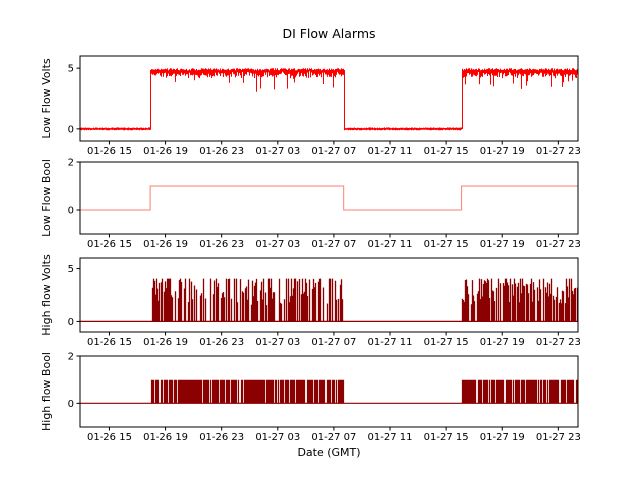 This screenshot has height=480, width=640. What do you see at coordinates (46, 98) in the screenshot?
I see `y-axis-label-low-flow-volts: Low Flow Volts` at bounding box center [46, 98].